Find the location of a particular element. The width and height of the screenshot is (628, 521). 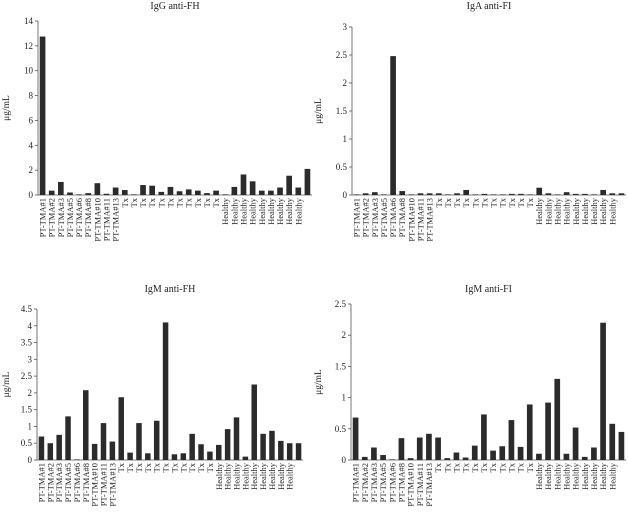

igg-anti-fh-y-tick-label: 6 is located at coordinates (31, 120).